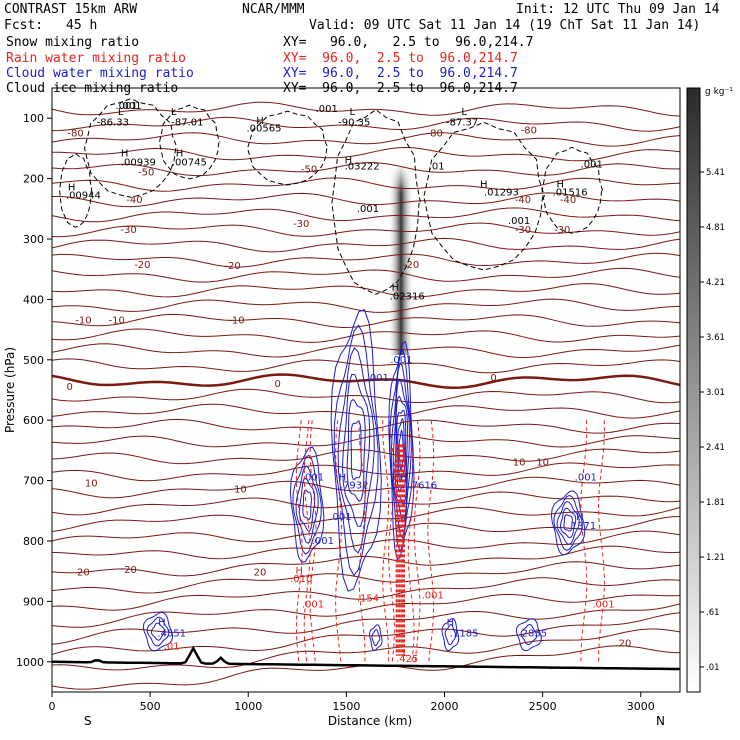 Image resolution: width=740 pixels, height=740 pixels. I want to click on colorbar-tick-label: .01, so click(713, 668).